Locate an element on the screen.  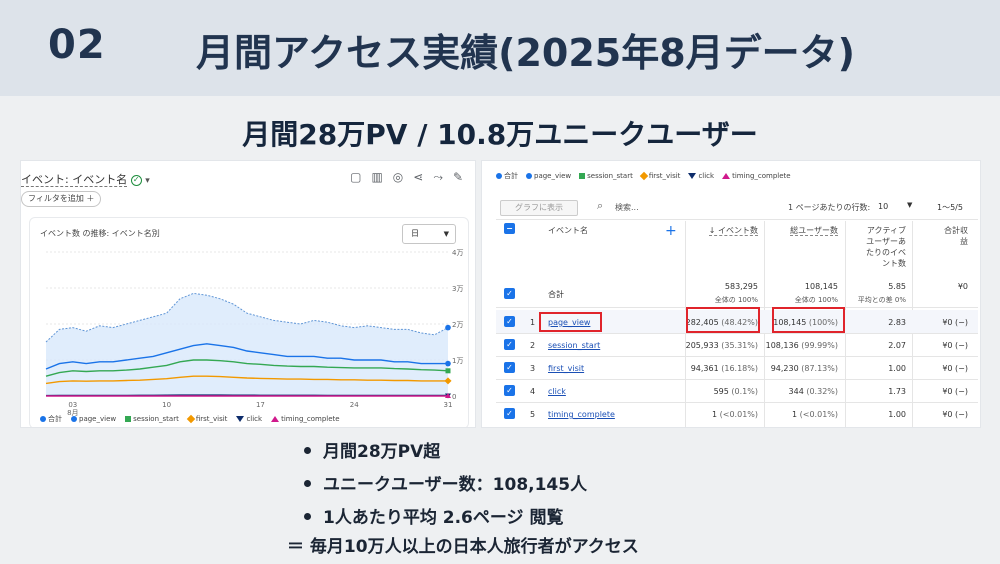
share-icon: ⋖ is located at coordinates (418, 177).